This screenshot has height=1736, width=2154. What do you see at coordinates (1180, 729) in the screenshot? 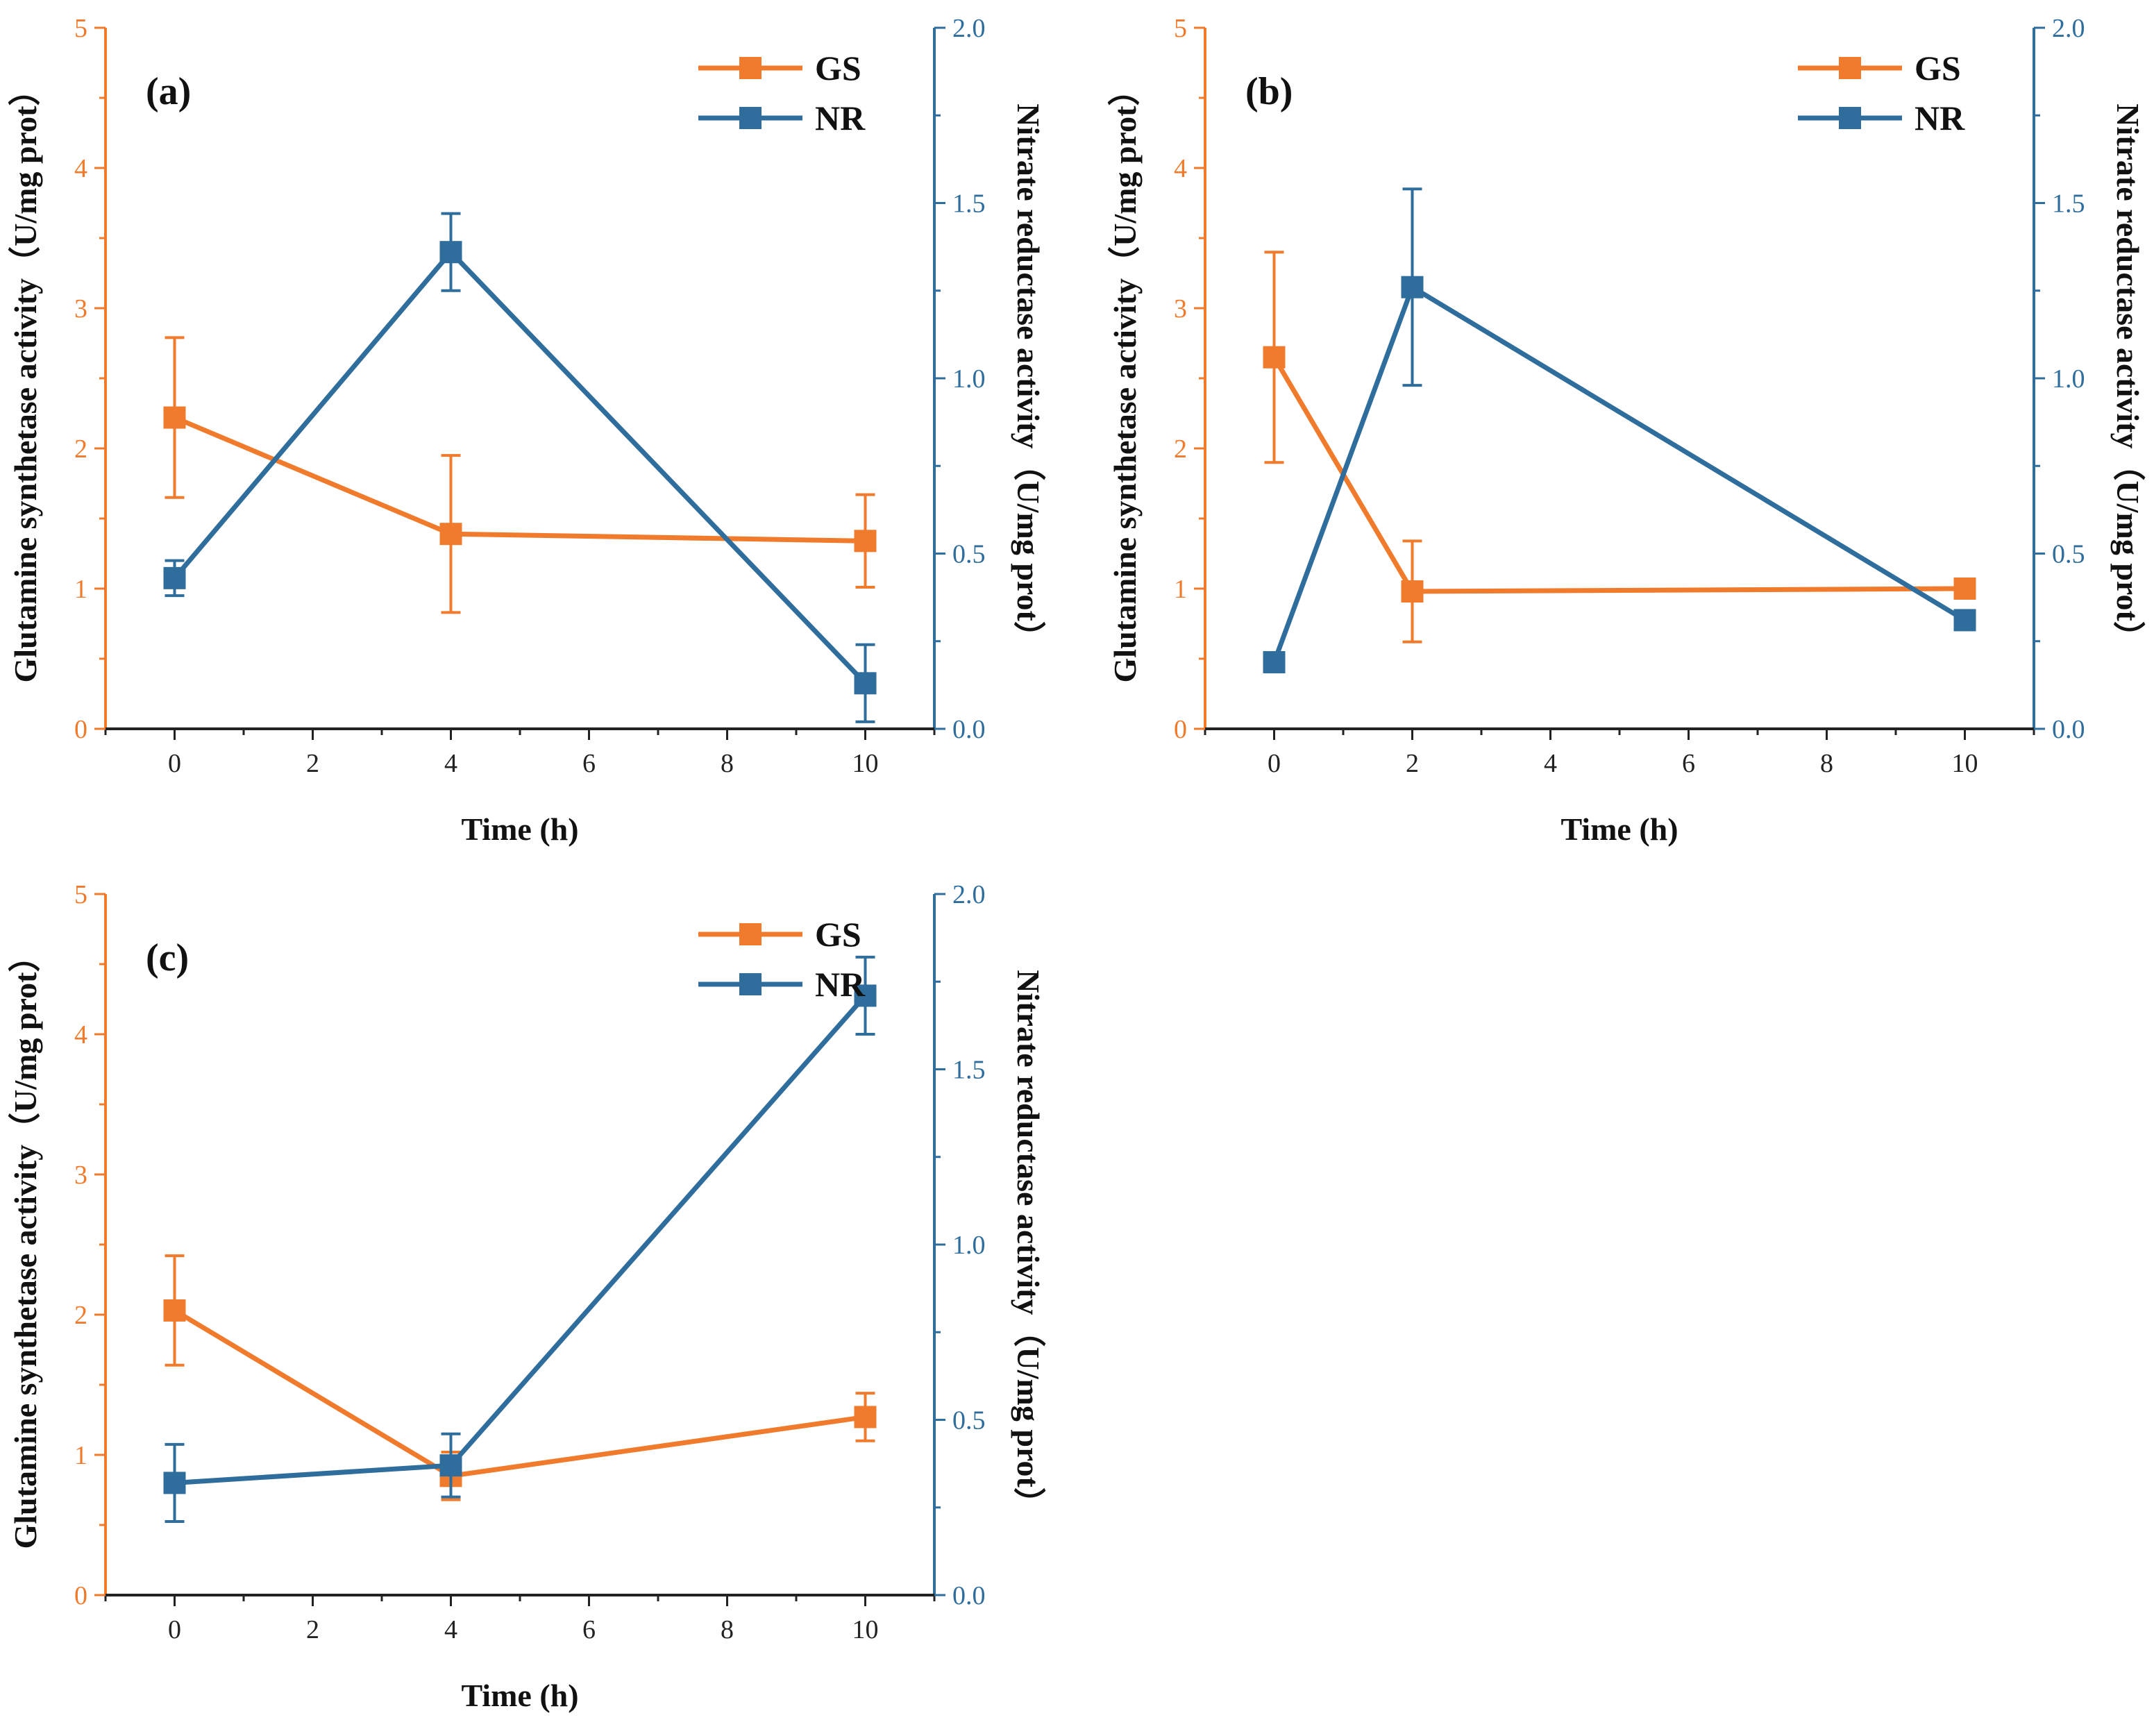
I see `left-y-tick-label: 0` at bounding box center [1180, 729].